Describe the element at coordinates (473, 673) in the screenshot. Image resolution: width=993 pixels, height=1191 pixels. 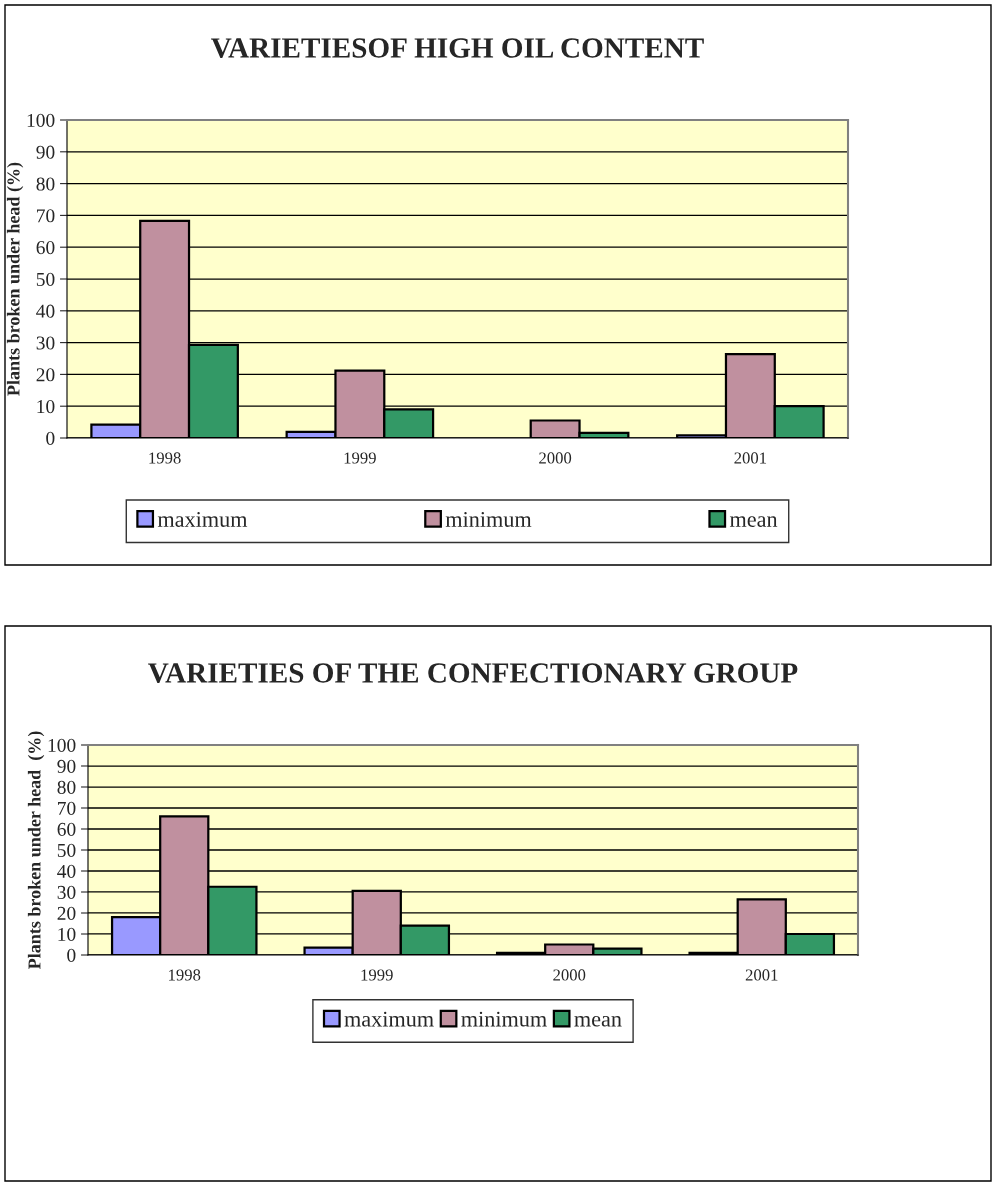
I see `chart-title: VARIETIES OF THE CONFECTIONARY GROUP` at that location.